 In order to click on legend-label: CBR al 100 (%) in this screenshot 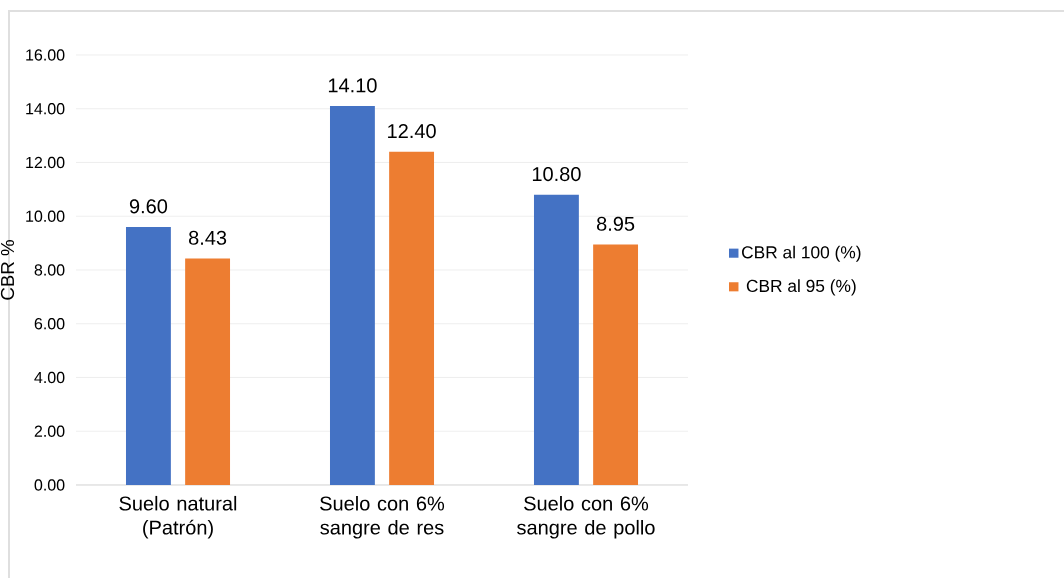, I will do `click(801, 253)`.